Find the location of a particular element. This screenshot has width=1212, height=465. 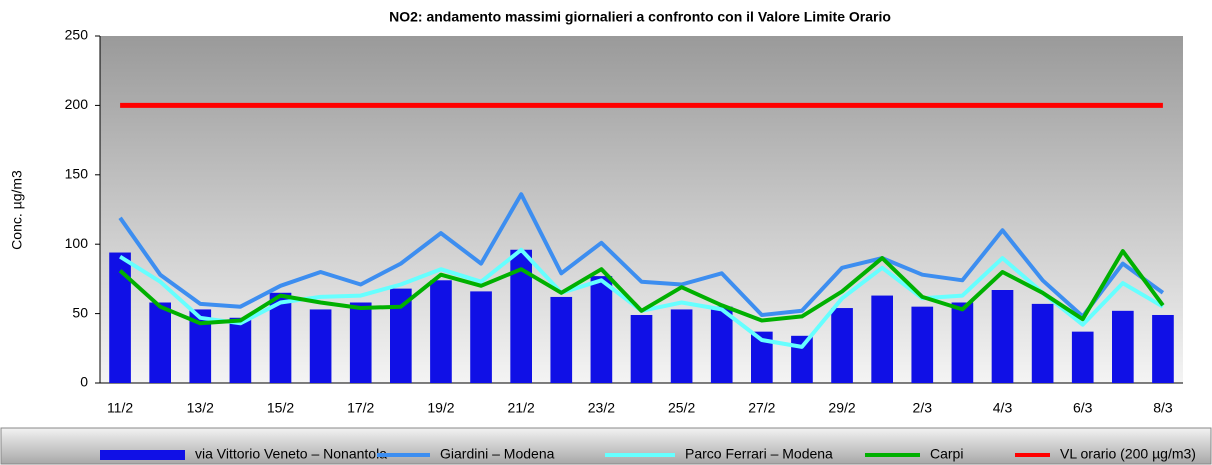

y-tick-label: 100 is located at coordinates (77, 243).